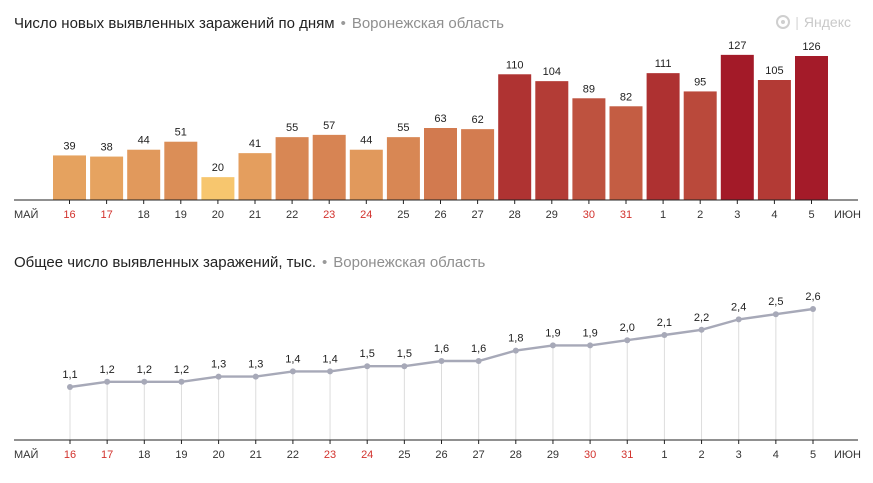  I want to click on bar-chart-title: Число новых выявленных заражений по дням, so click(174, 23).